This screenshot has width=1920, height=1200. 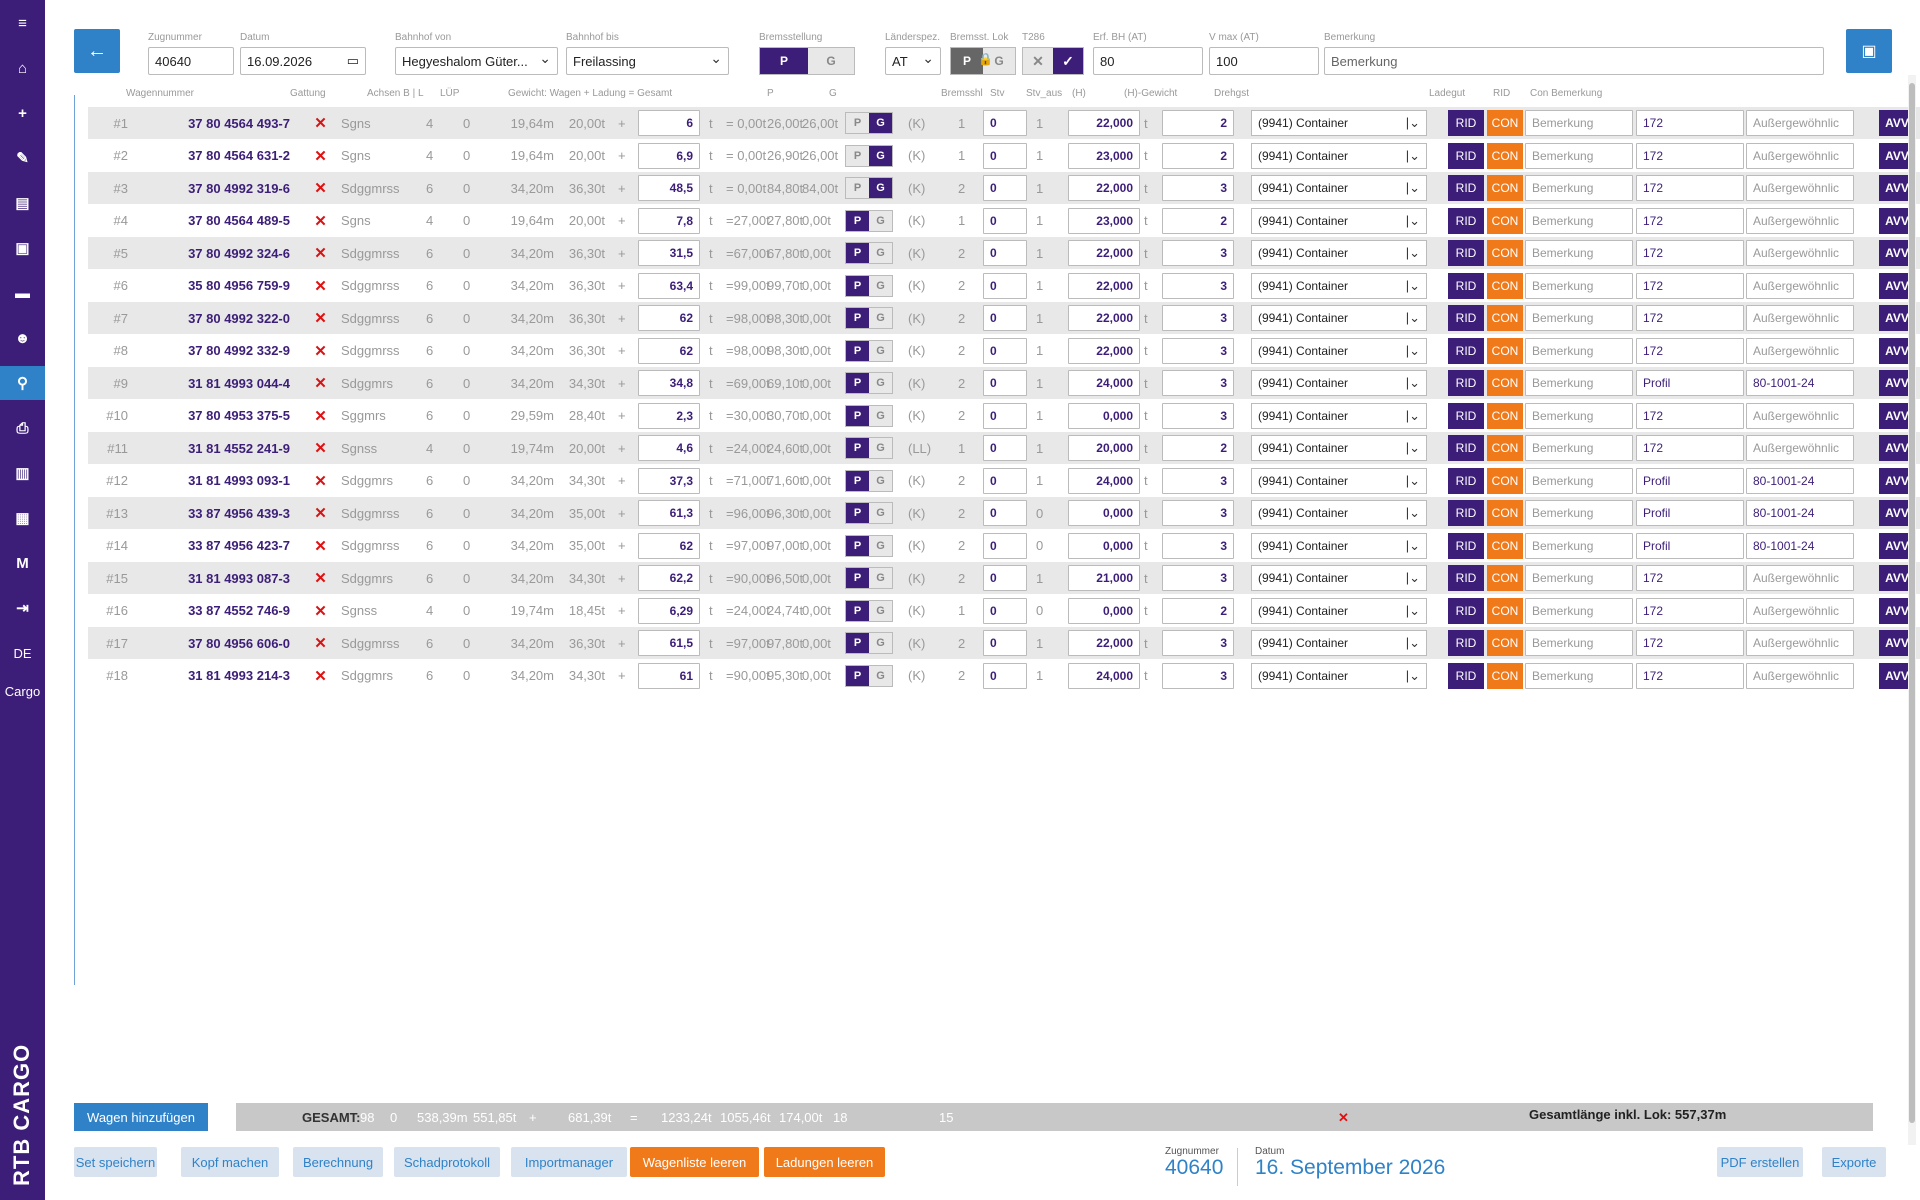 I want to click on print-icon: ⎙, so click(x=22, y=428).